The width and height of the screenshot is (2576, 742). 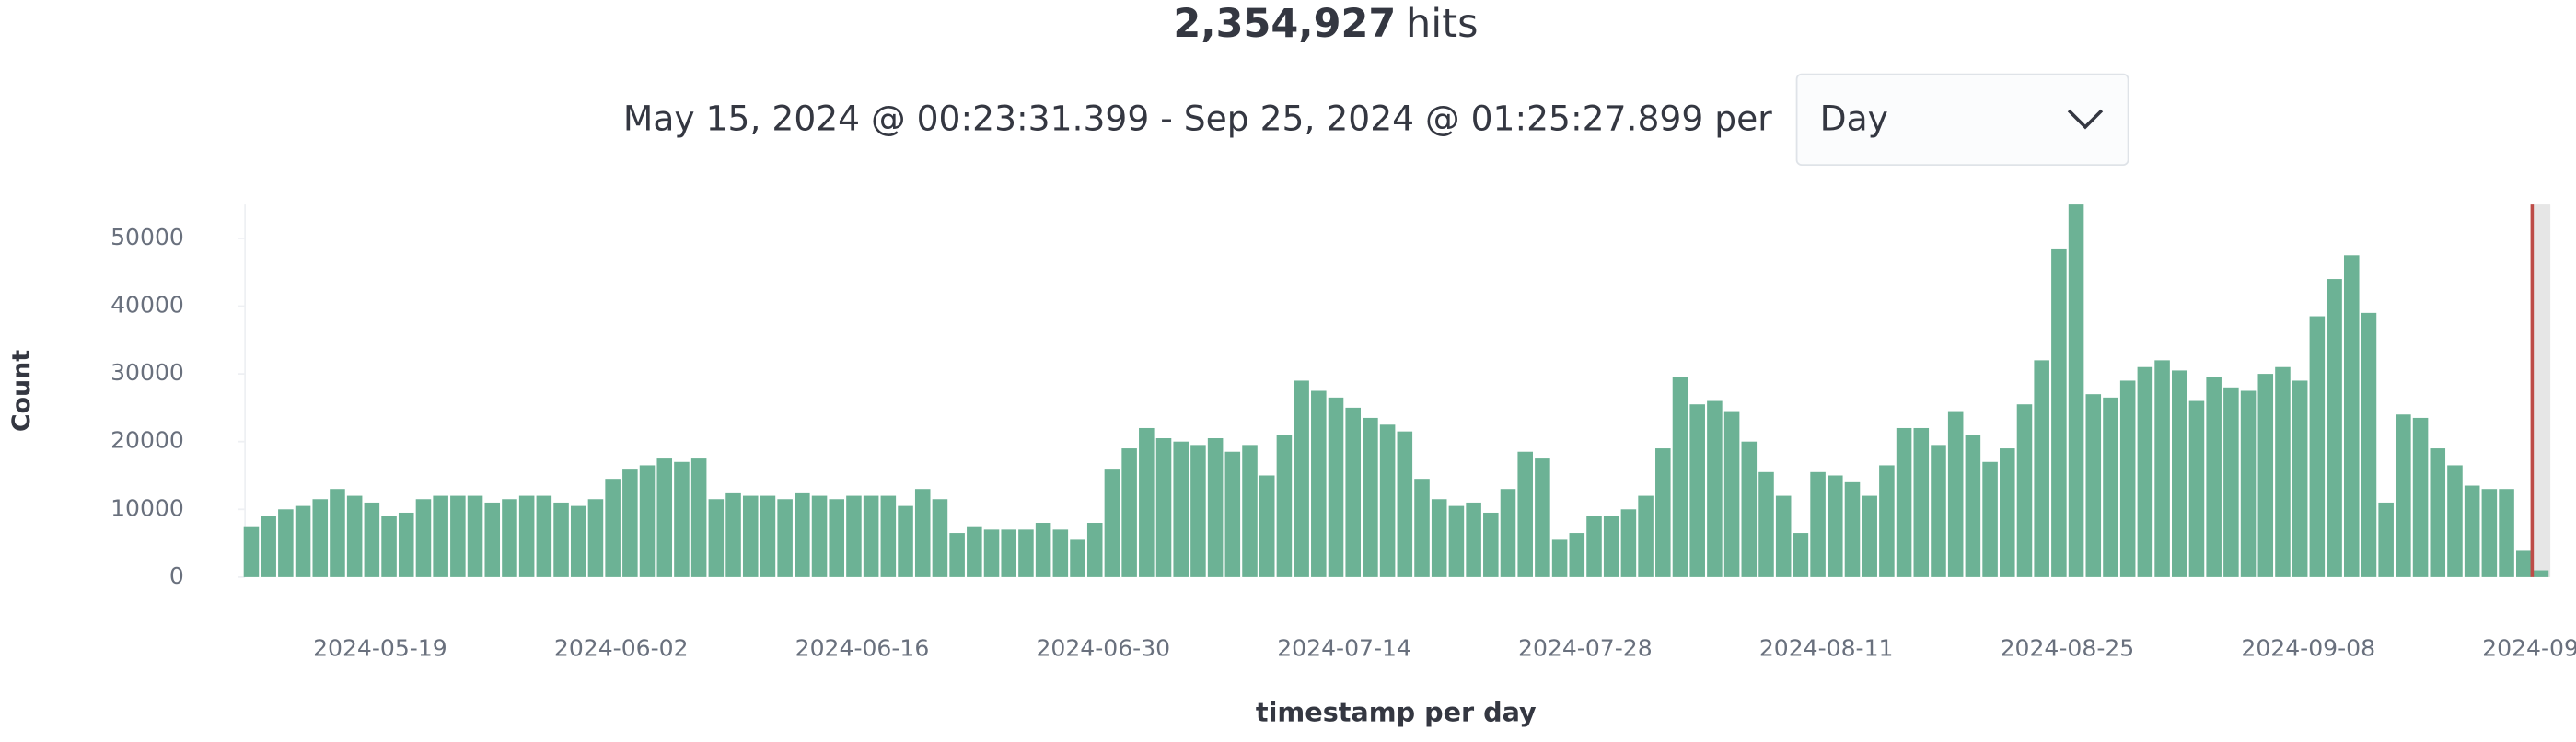 What do you see at coordinates (1284, 24) in the screenshot?
I see `hit-count: 2,354,927` at bounding box center [1284, 24].